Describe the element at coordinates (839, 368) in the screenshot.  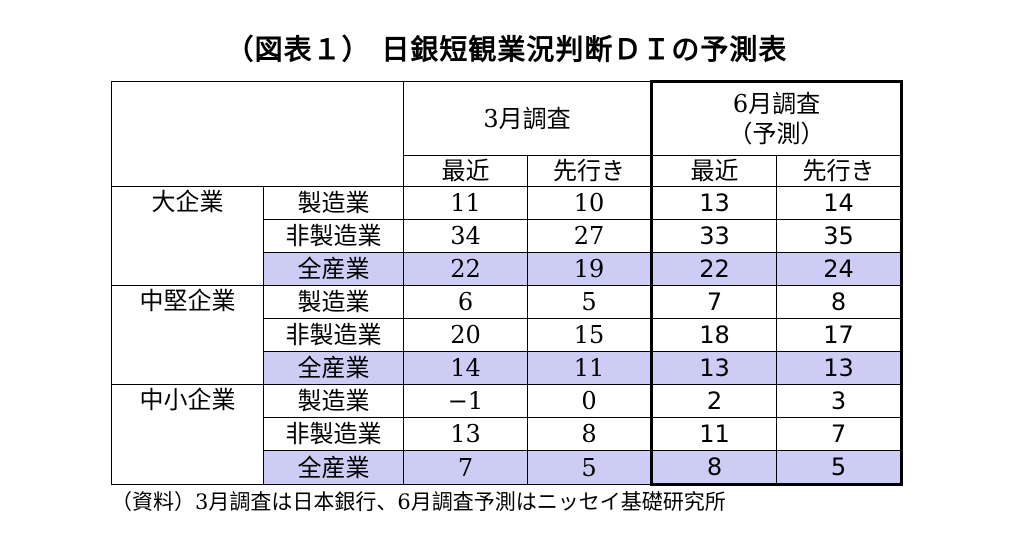
I see `june-outlook-value: 13` at that location.